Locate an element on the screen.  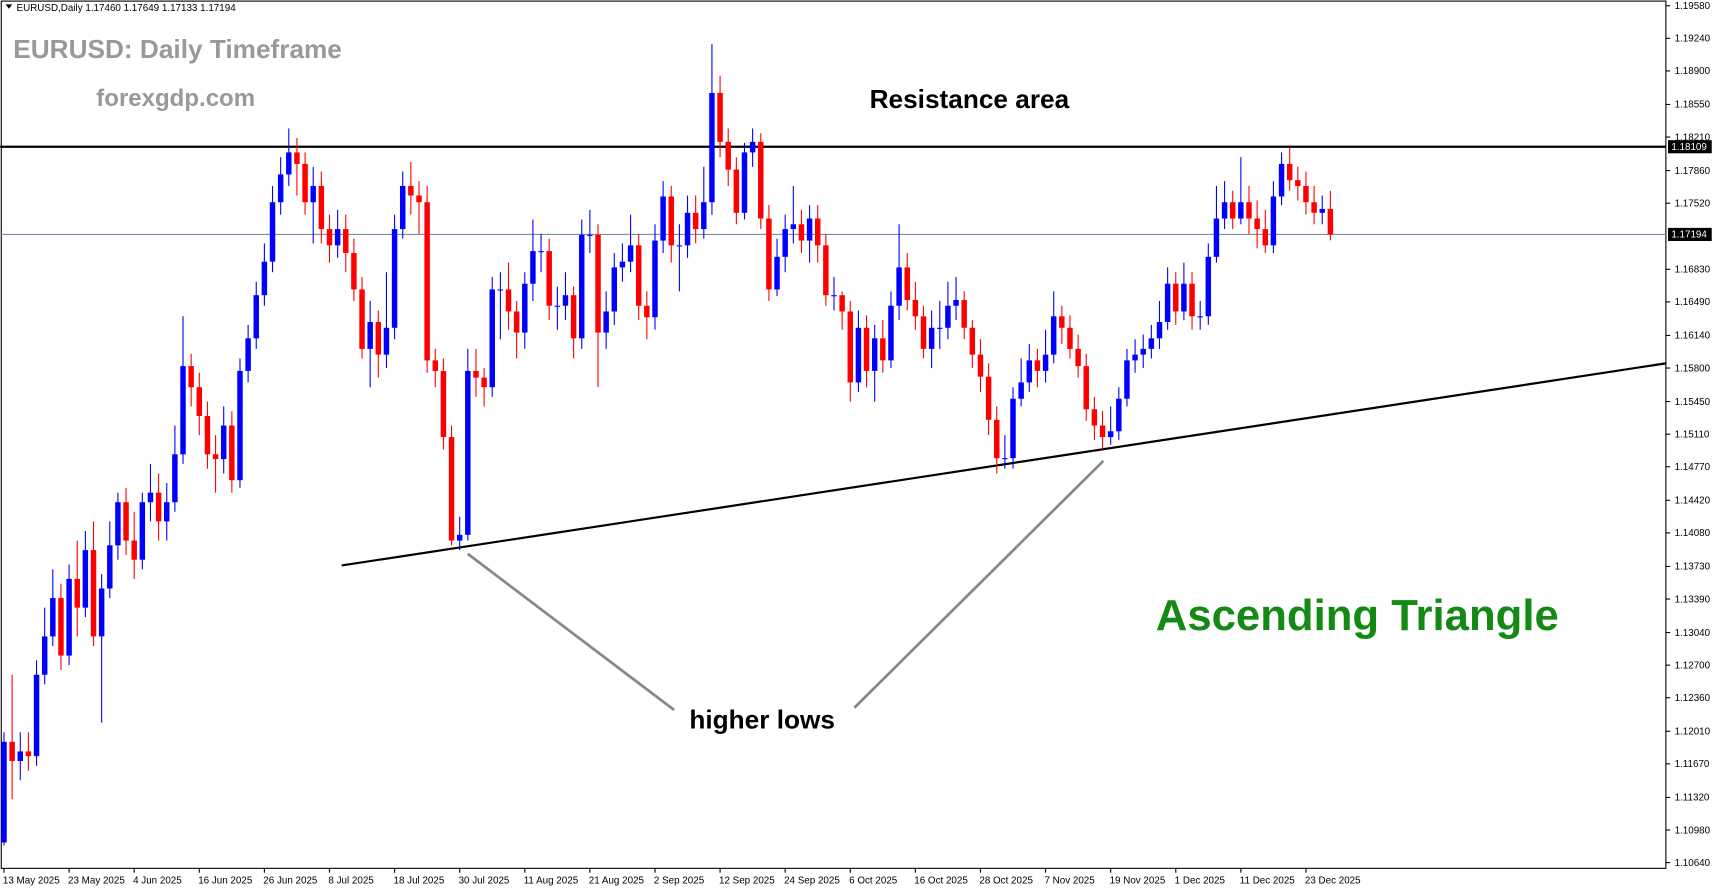
info-arrow is located at coordinates (9, 6).